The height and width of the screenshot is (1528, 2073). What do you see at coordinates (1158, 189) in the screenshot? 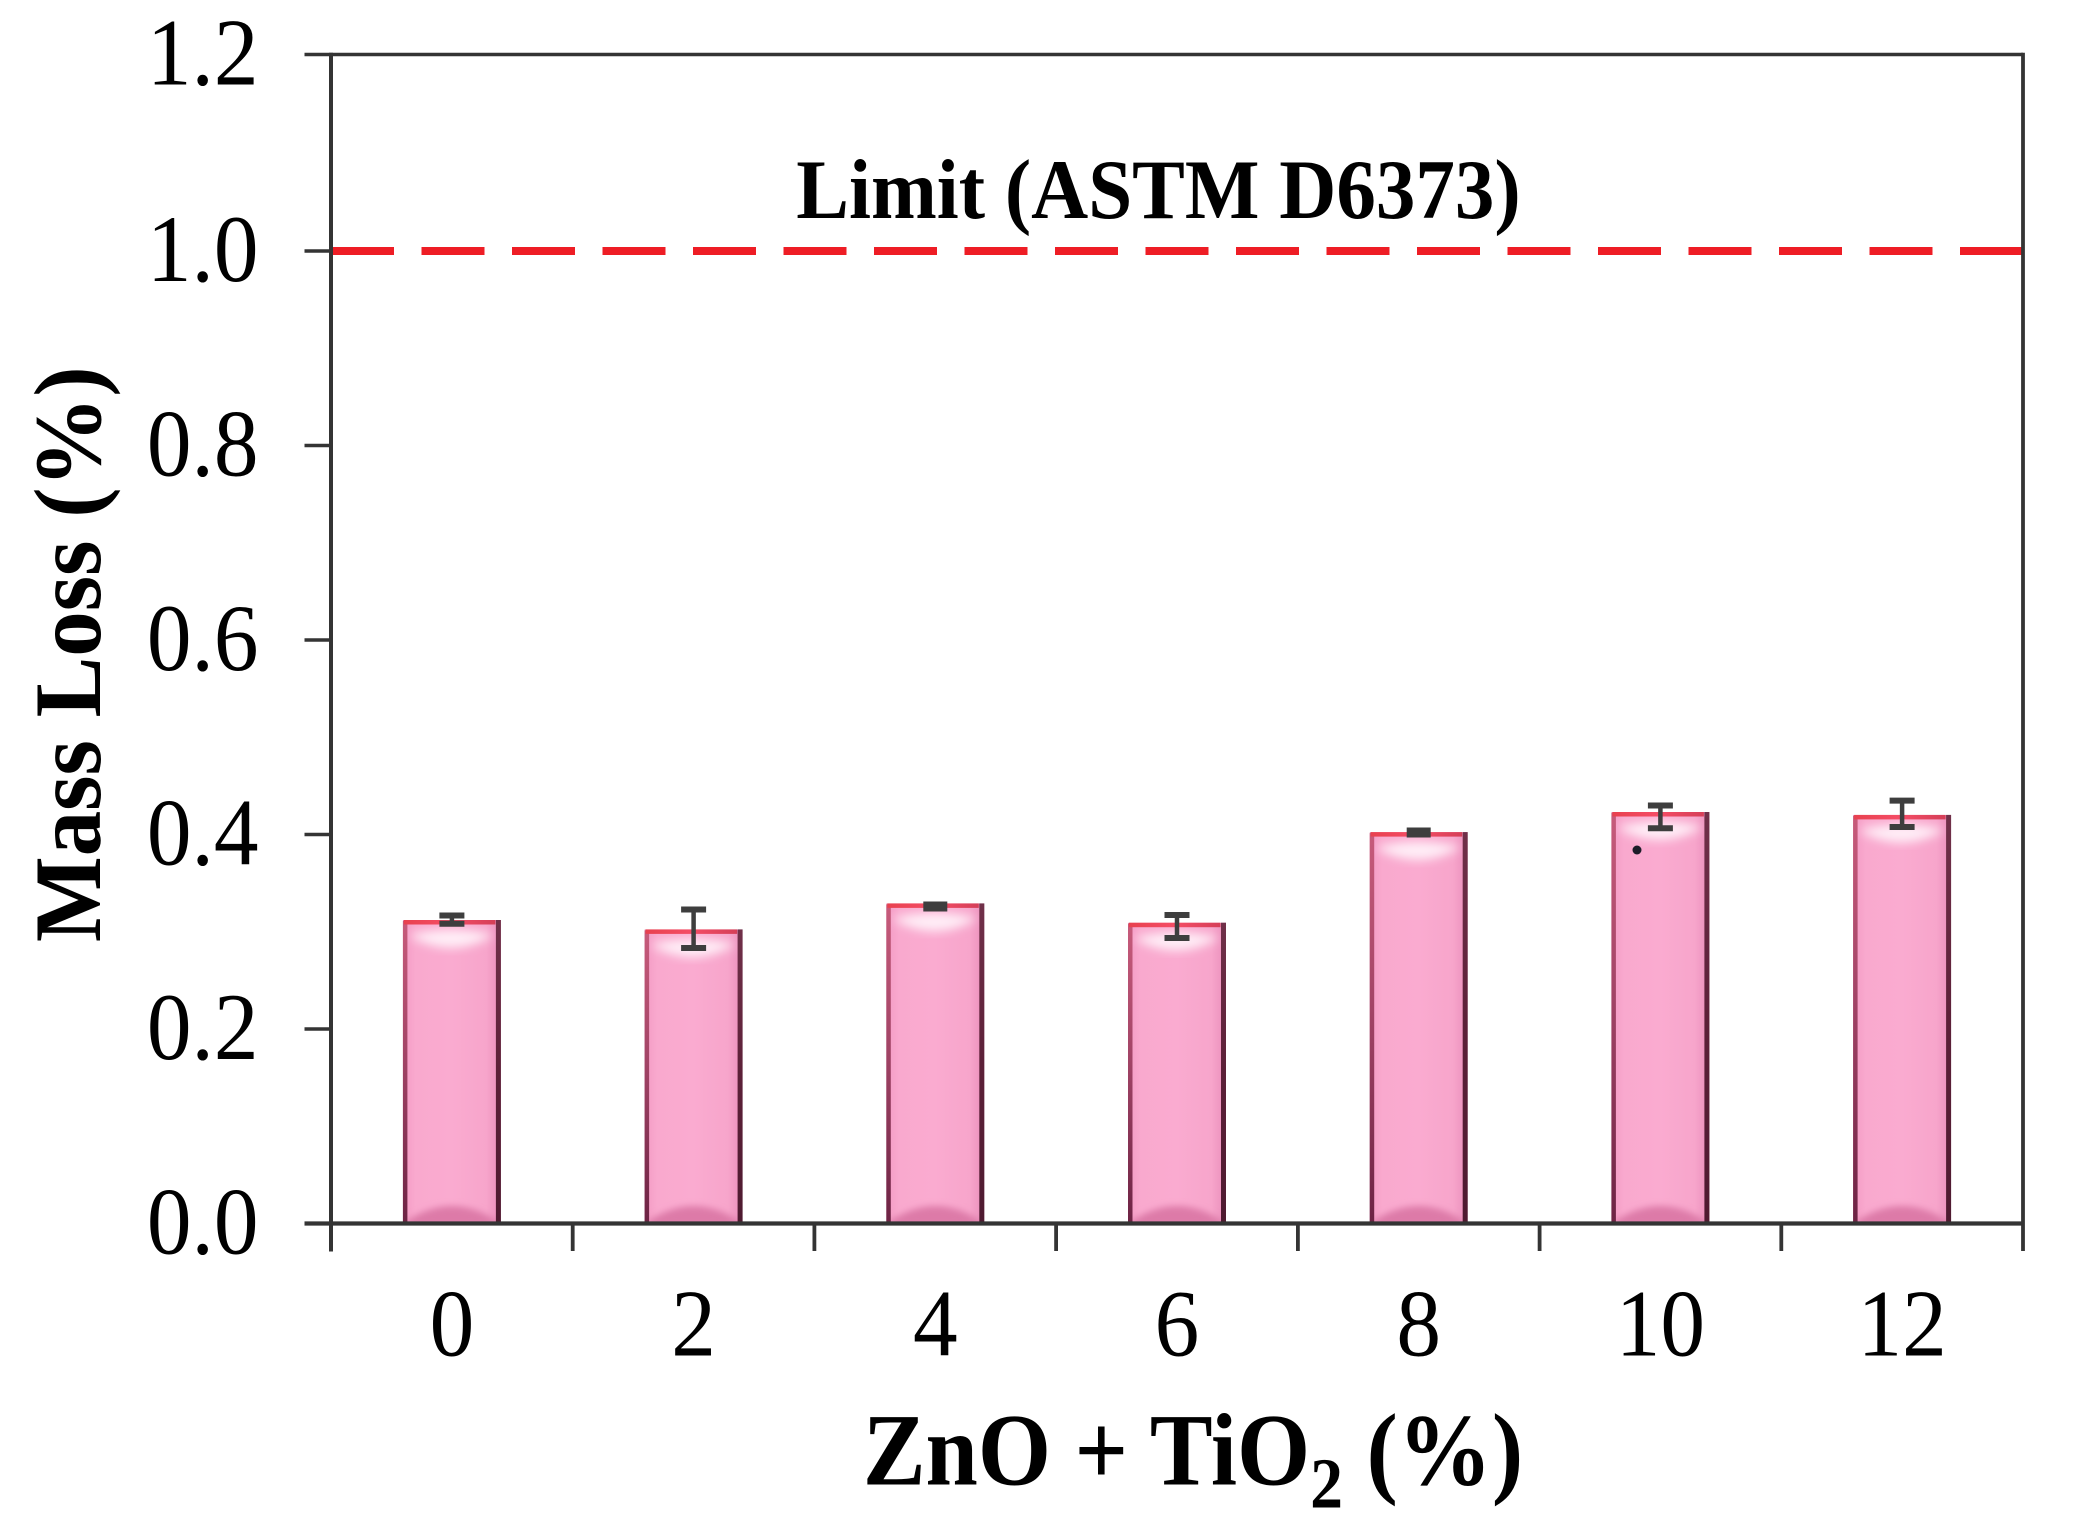
I see `svg-text: Limit (ASTM D6373)` at bounding box center [1158, 189].